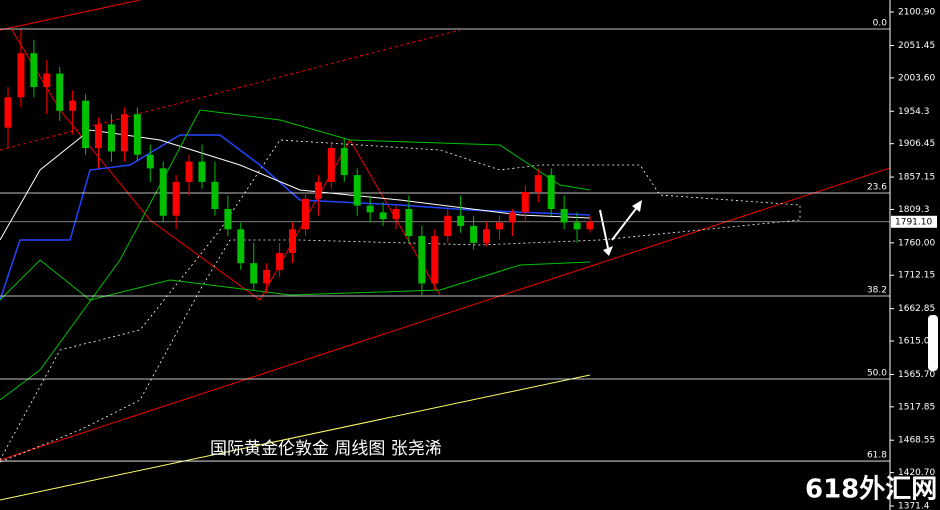 The height and width of the screenshot is (510, 940). I want to click on y-tick-label: 1468.55, so click(916, 441).